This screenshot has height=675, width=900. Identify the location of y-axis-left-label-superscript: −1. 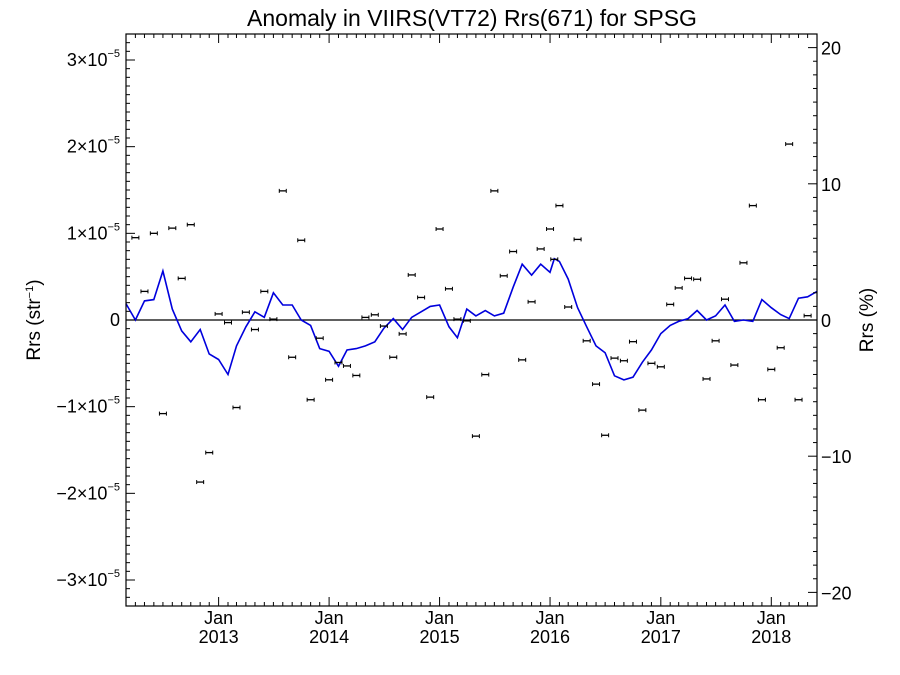
(30, 292).